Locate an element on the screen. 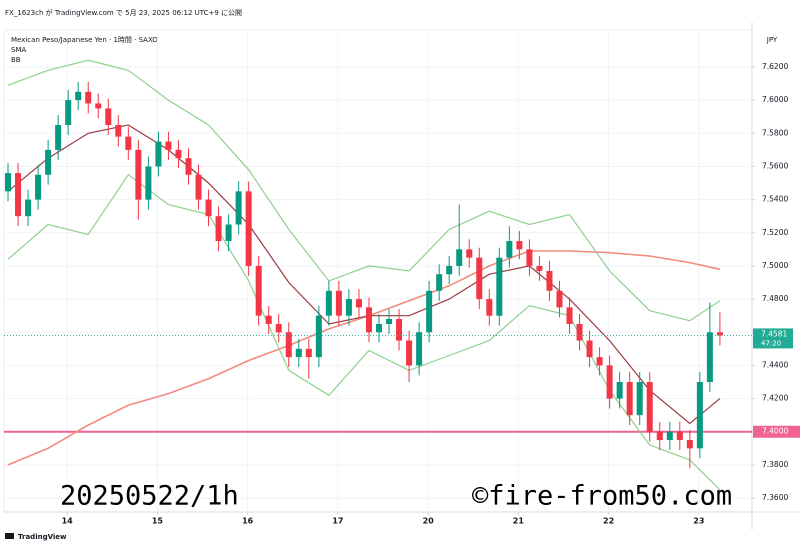 This screenshot has width=800, height=560. last-price-label: 7.4581 is located at coordinates (774, 333).